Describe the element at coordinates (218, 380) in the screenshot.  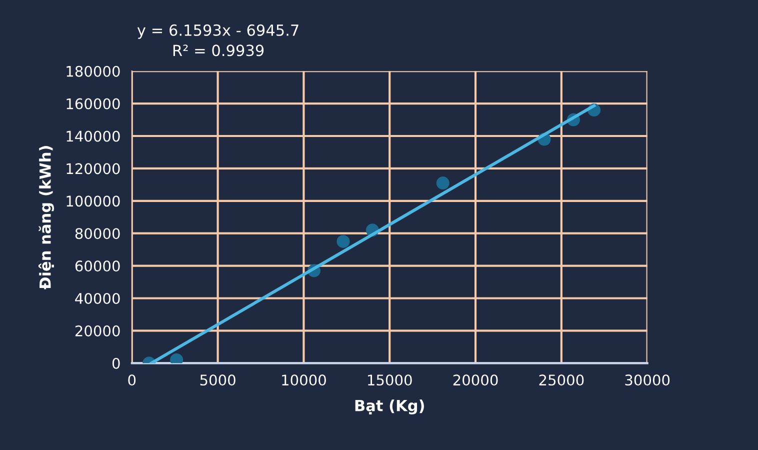
I see `x-tick-label: 5000` at that location.